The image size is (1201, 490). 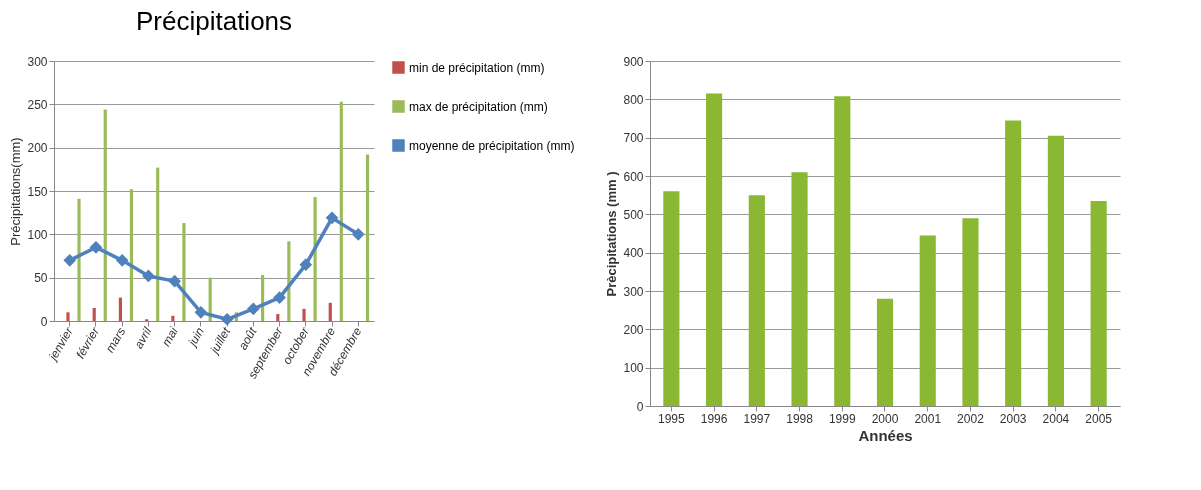 What do you see at coordinates (633, 61) in the screenshot?
I see `y-tick-label: 900` at bounding box center [633, 61].